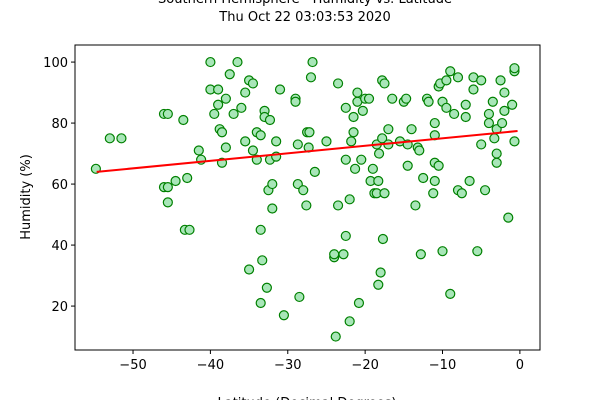 Image resolution: width=600 pixels, height=400 pixels. Describe the element at coordinates (307, 151) in the screenshot. I see `trend-line` at that location.